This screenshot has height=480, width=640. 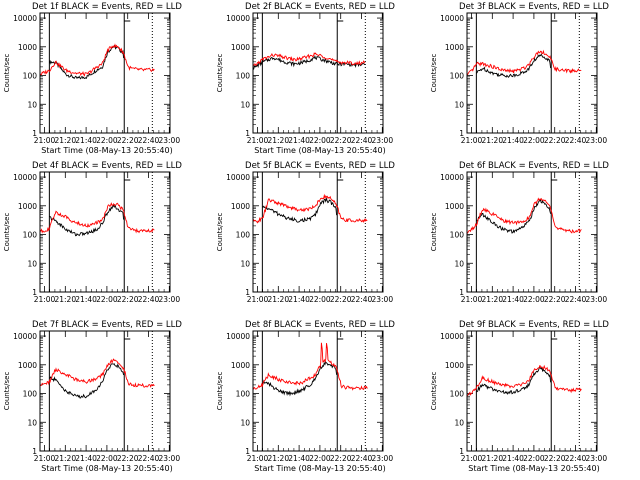 I want to click on panel-title: Det 6f BLACK = Events, RED = LLD, so click(x=534, y=166).